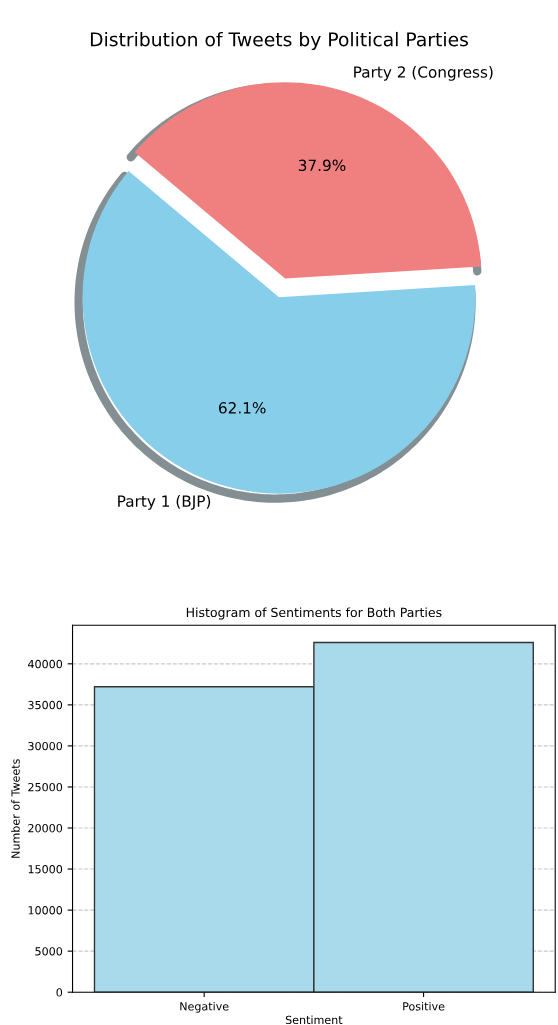  What do you see at coordinates (423, 73) in the screenshot?
I see `slice-label: Party 2 (Congress)` at bounding box center [423, 73].